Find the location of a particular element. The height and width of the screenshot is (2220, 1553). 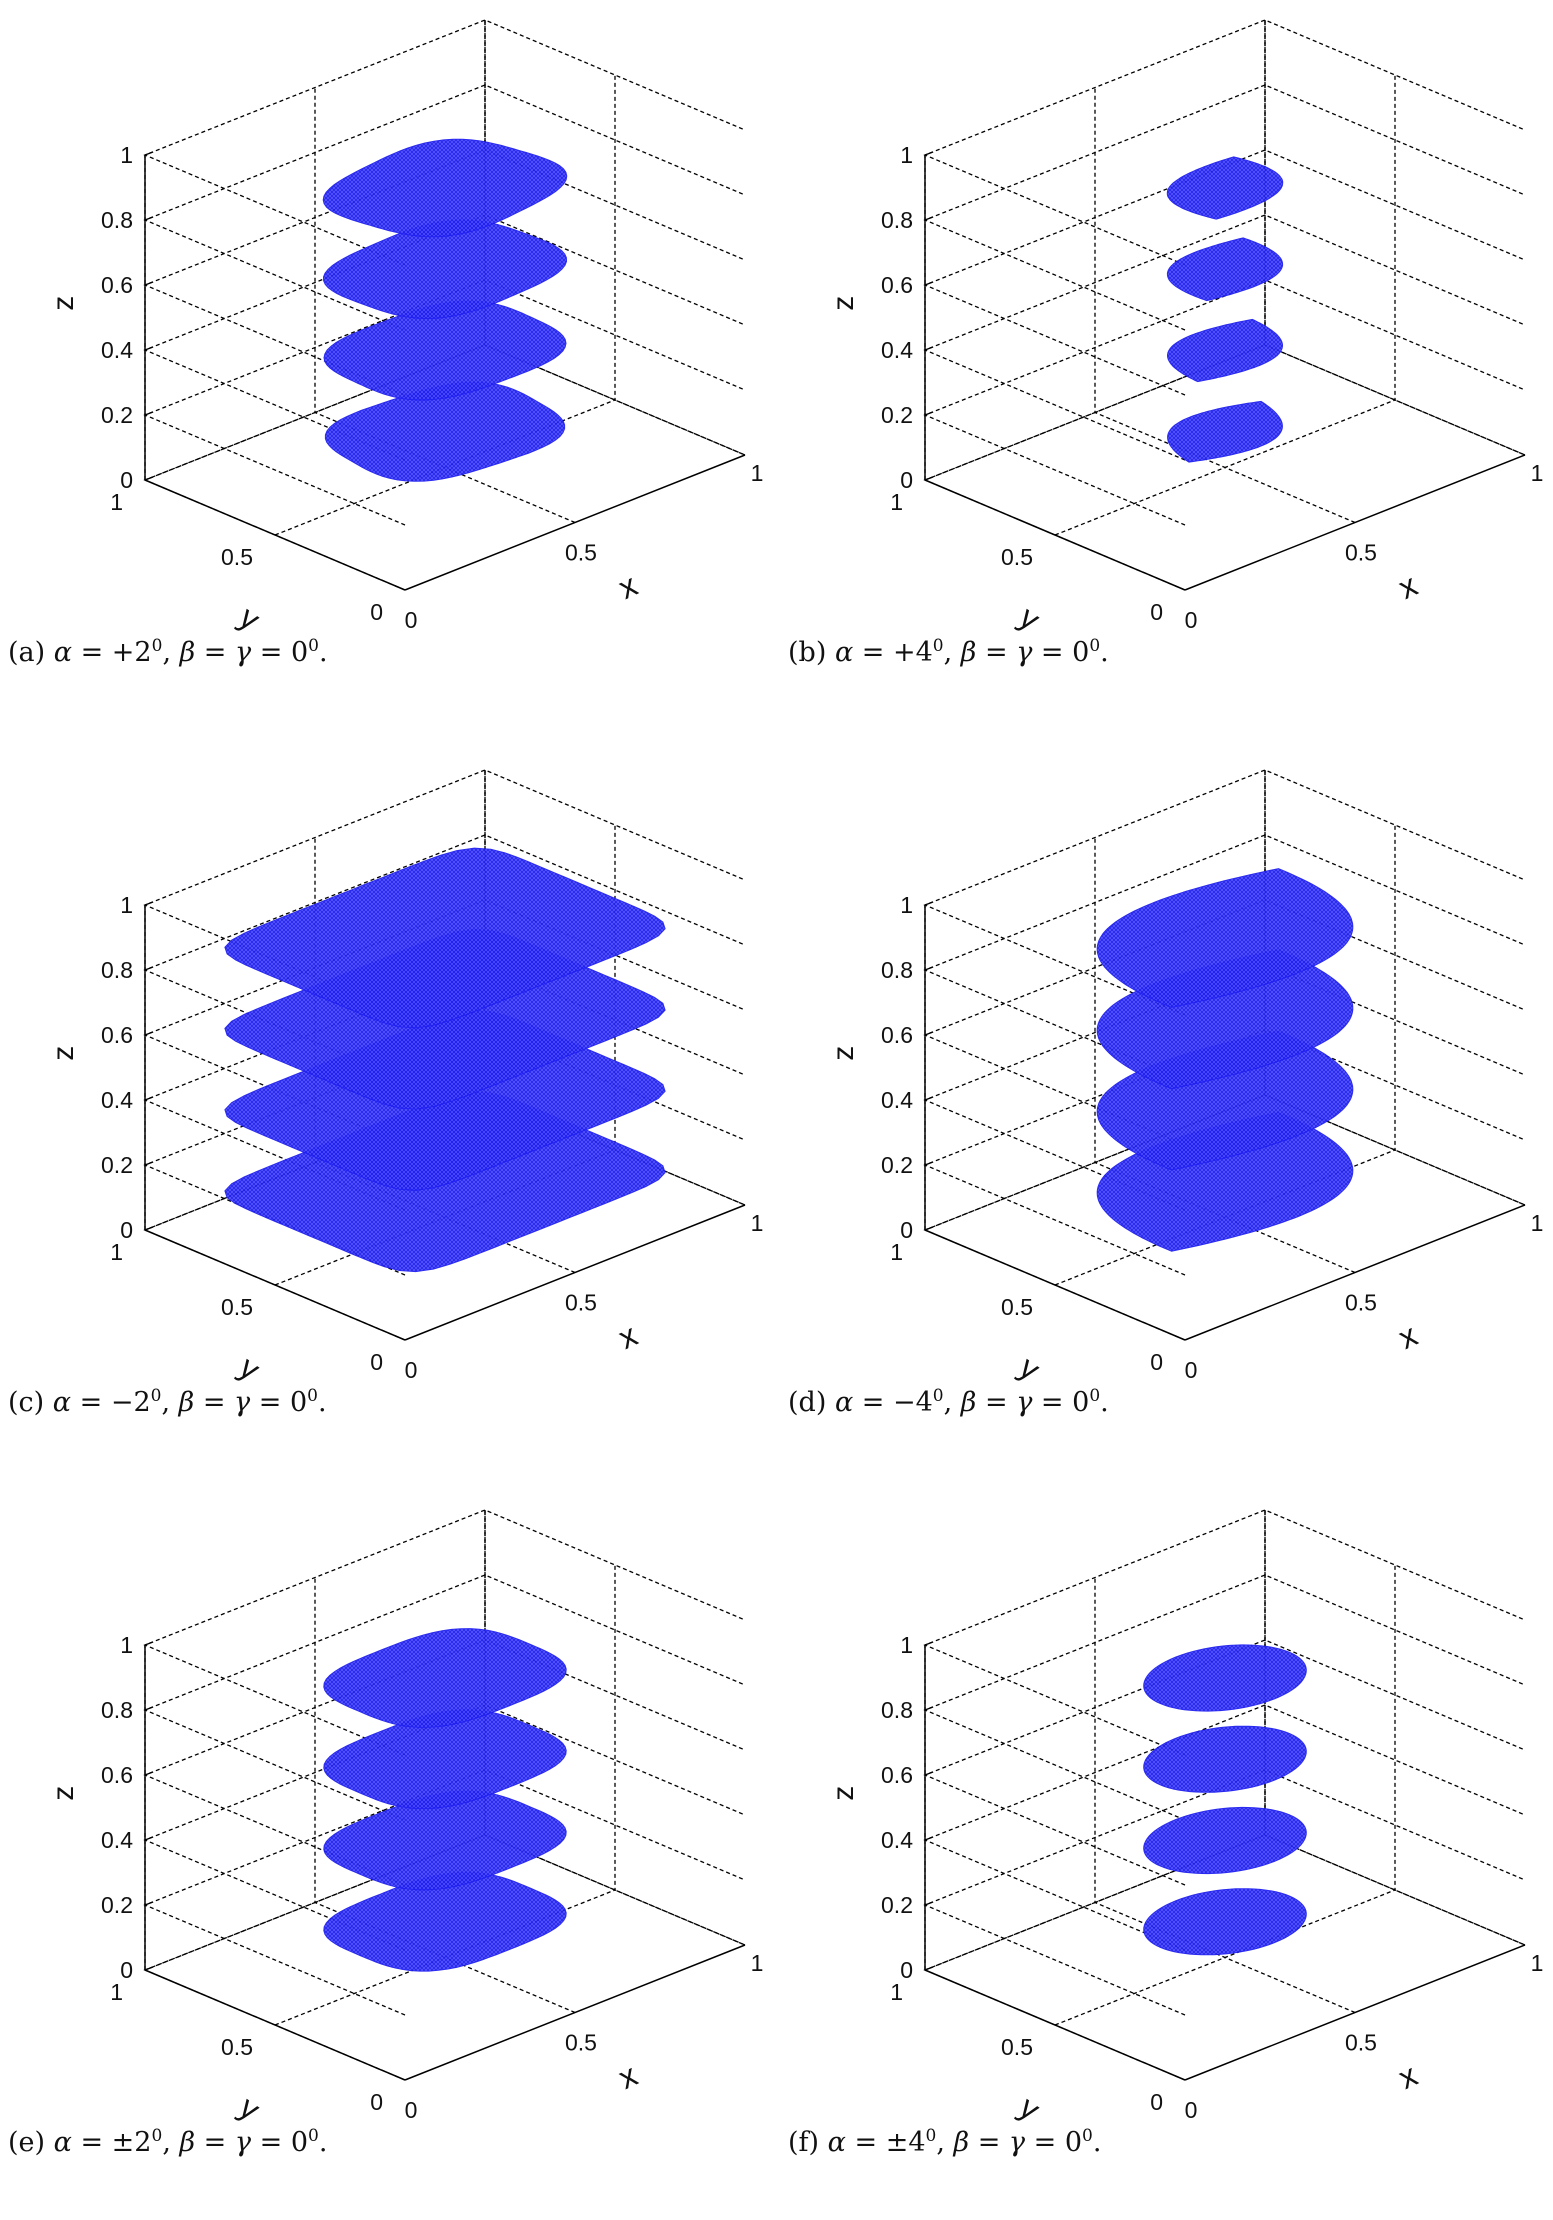

z-axis-label: z is located at coordinates (843, 1053).